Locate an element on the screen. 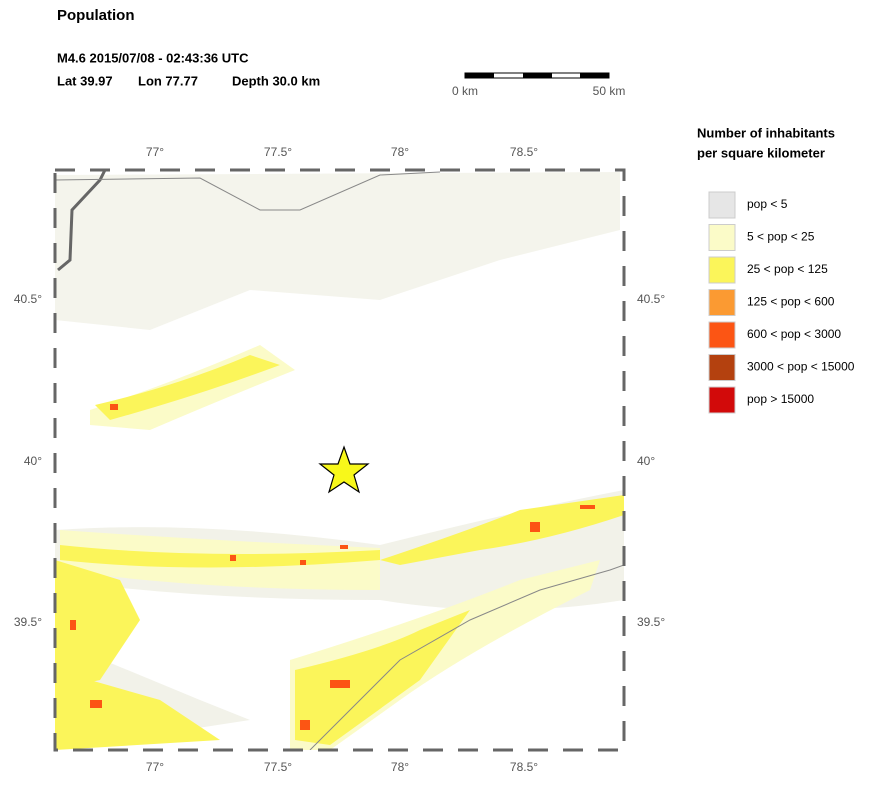  scale-start: 0 km is located at coordinates (465, 91).